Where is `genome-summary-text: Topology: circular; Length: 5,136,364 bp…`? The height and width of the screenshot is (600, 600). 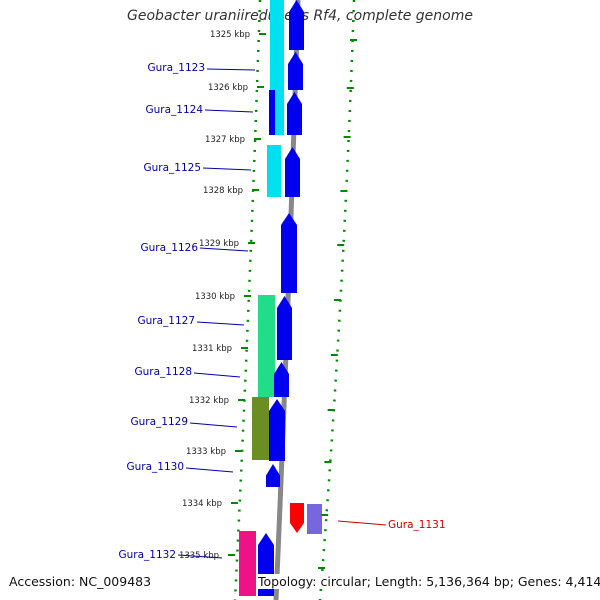
genome-summary-text: Topology: circular; Length: 5,136,364 bp… is located at coordinates (429, 581).